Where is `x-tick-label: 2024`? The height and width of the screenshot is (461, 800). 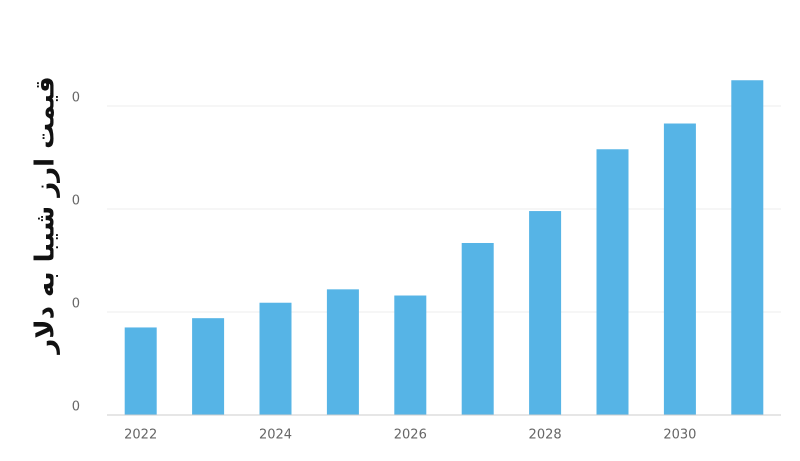 x-tick-label: 2024 is located at coordinates (275, 435).